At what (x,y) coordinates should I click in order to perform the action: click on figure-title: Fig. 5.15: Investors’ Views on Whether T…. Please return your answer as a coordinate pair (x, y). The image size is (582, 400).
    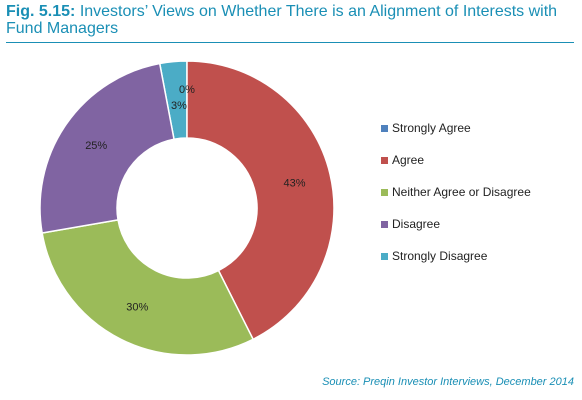
    Looking at the image, I should click on (291, 20).